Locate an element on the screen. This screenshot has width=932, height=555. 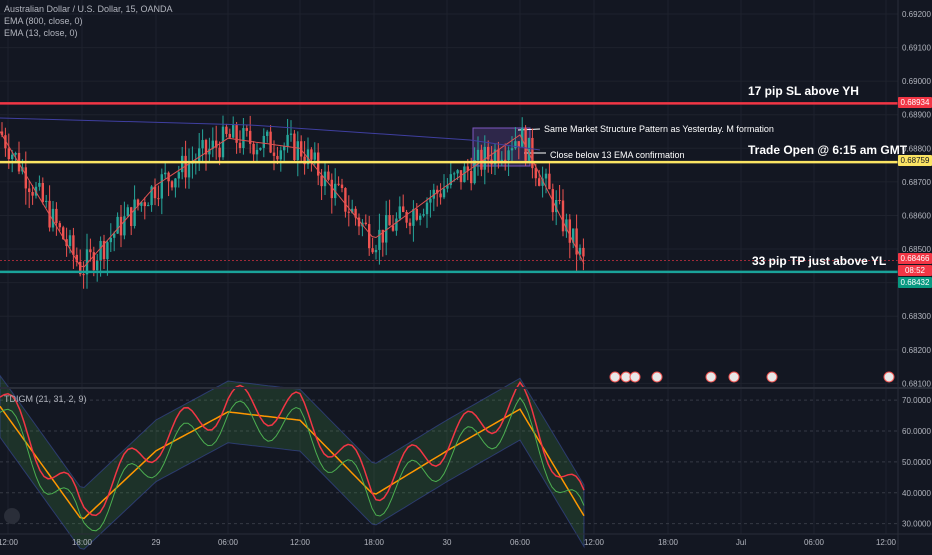
ema13-legend: EMA (13, close, 0) is located at coordinates (41, 33).